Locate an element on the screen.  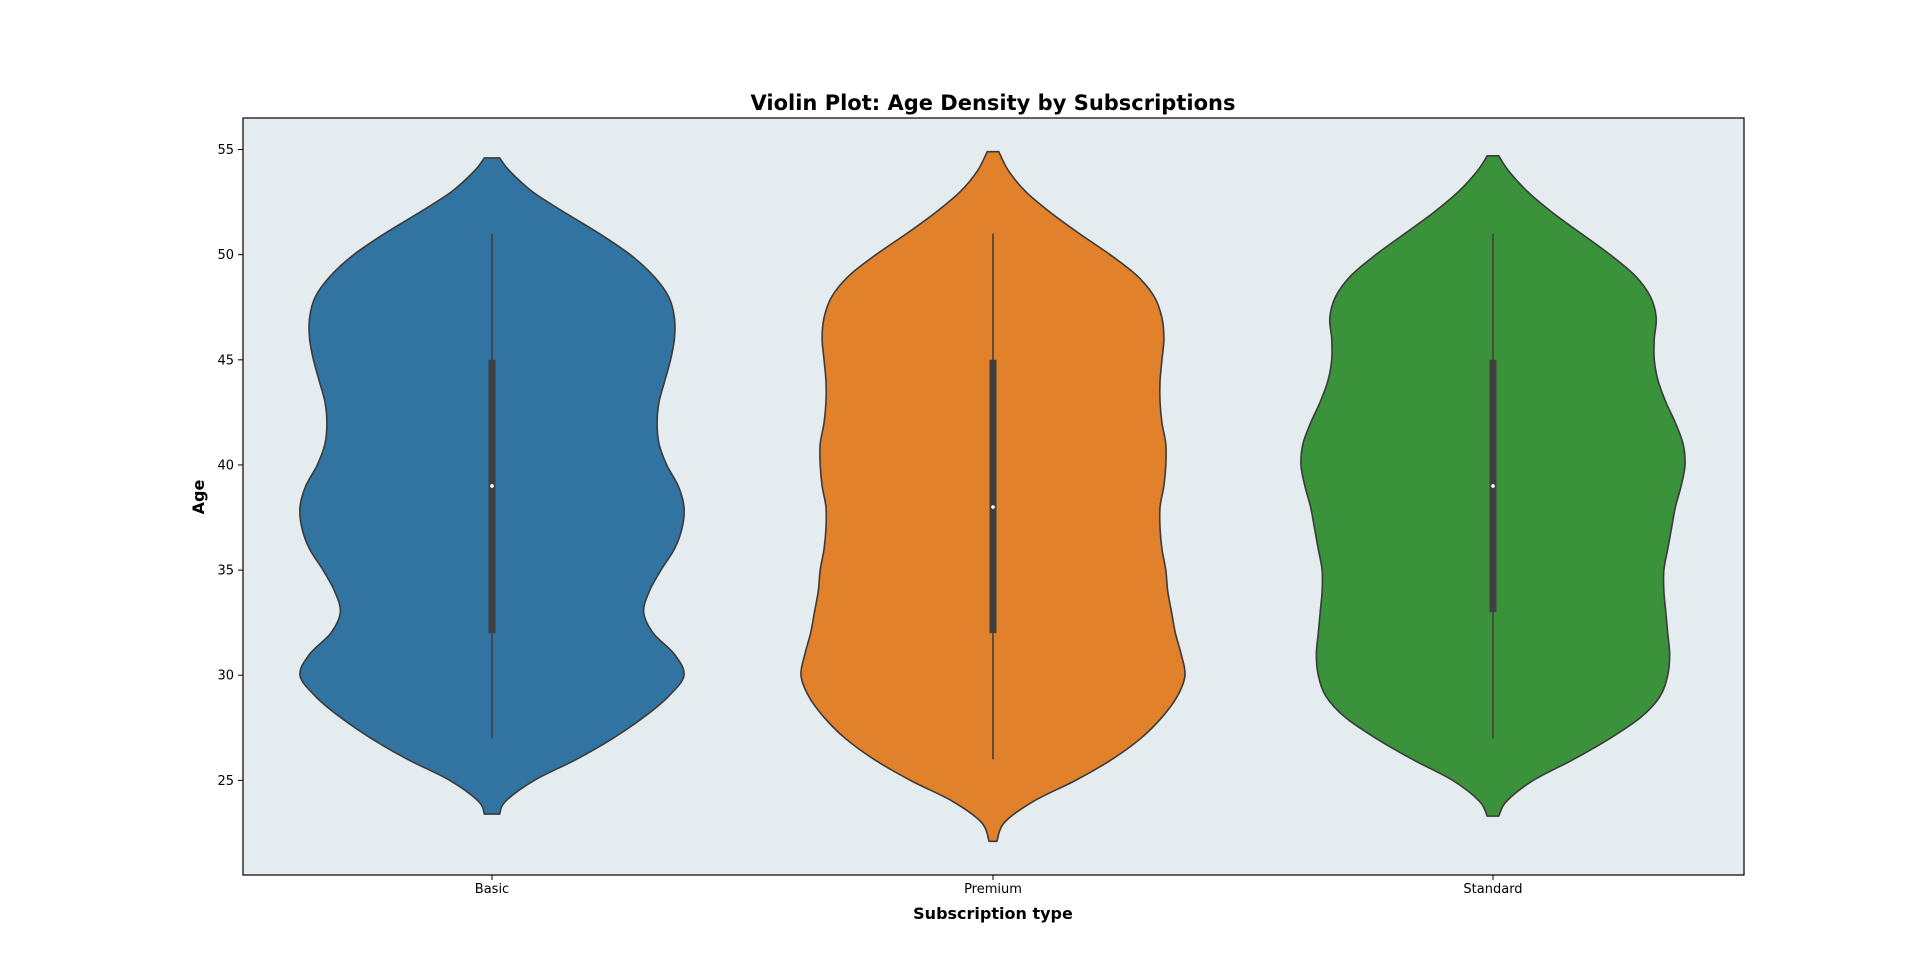
y-tick-label: 55 is located at coordinates (225, 150).